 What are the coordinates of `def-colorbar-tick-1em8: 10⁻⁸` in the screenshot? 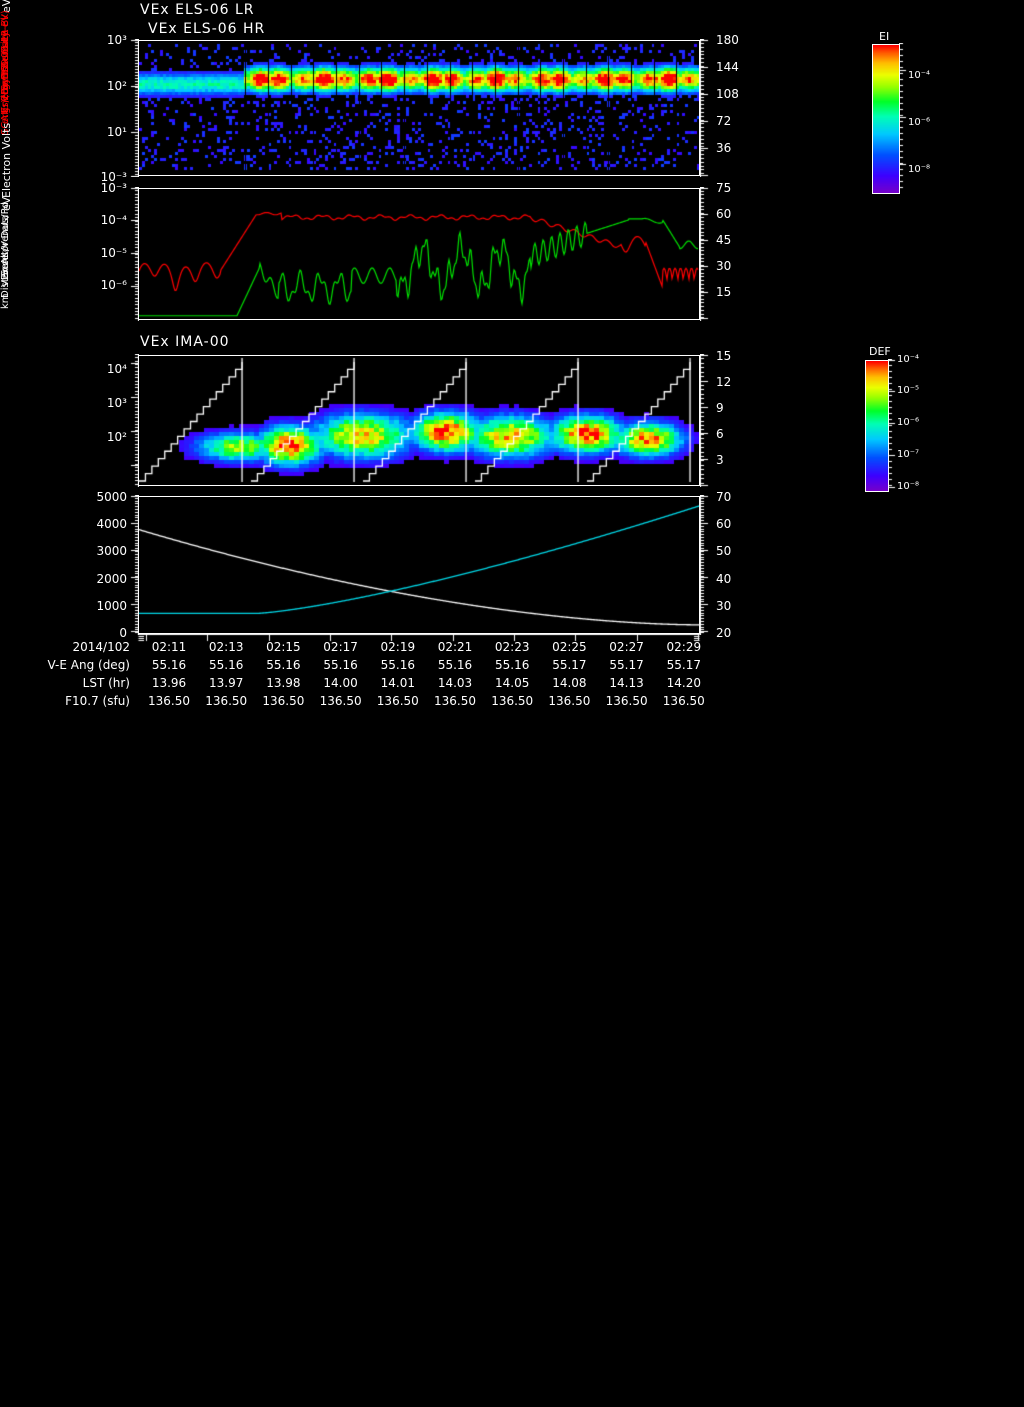 It's located at (908, 486).